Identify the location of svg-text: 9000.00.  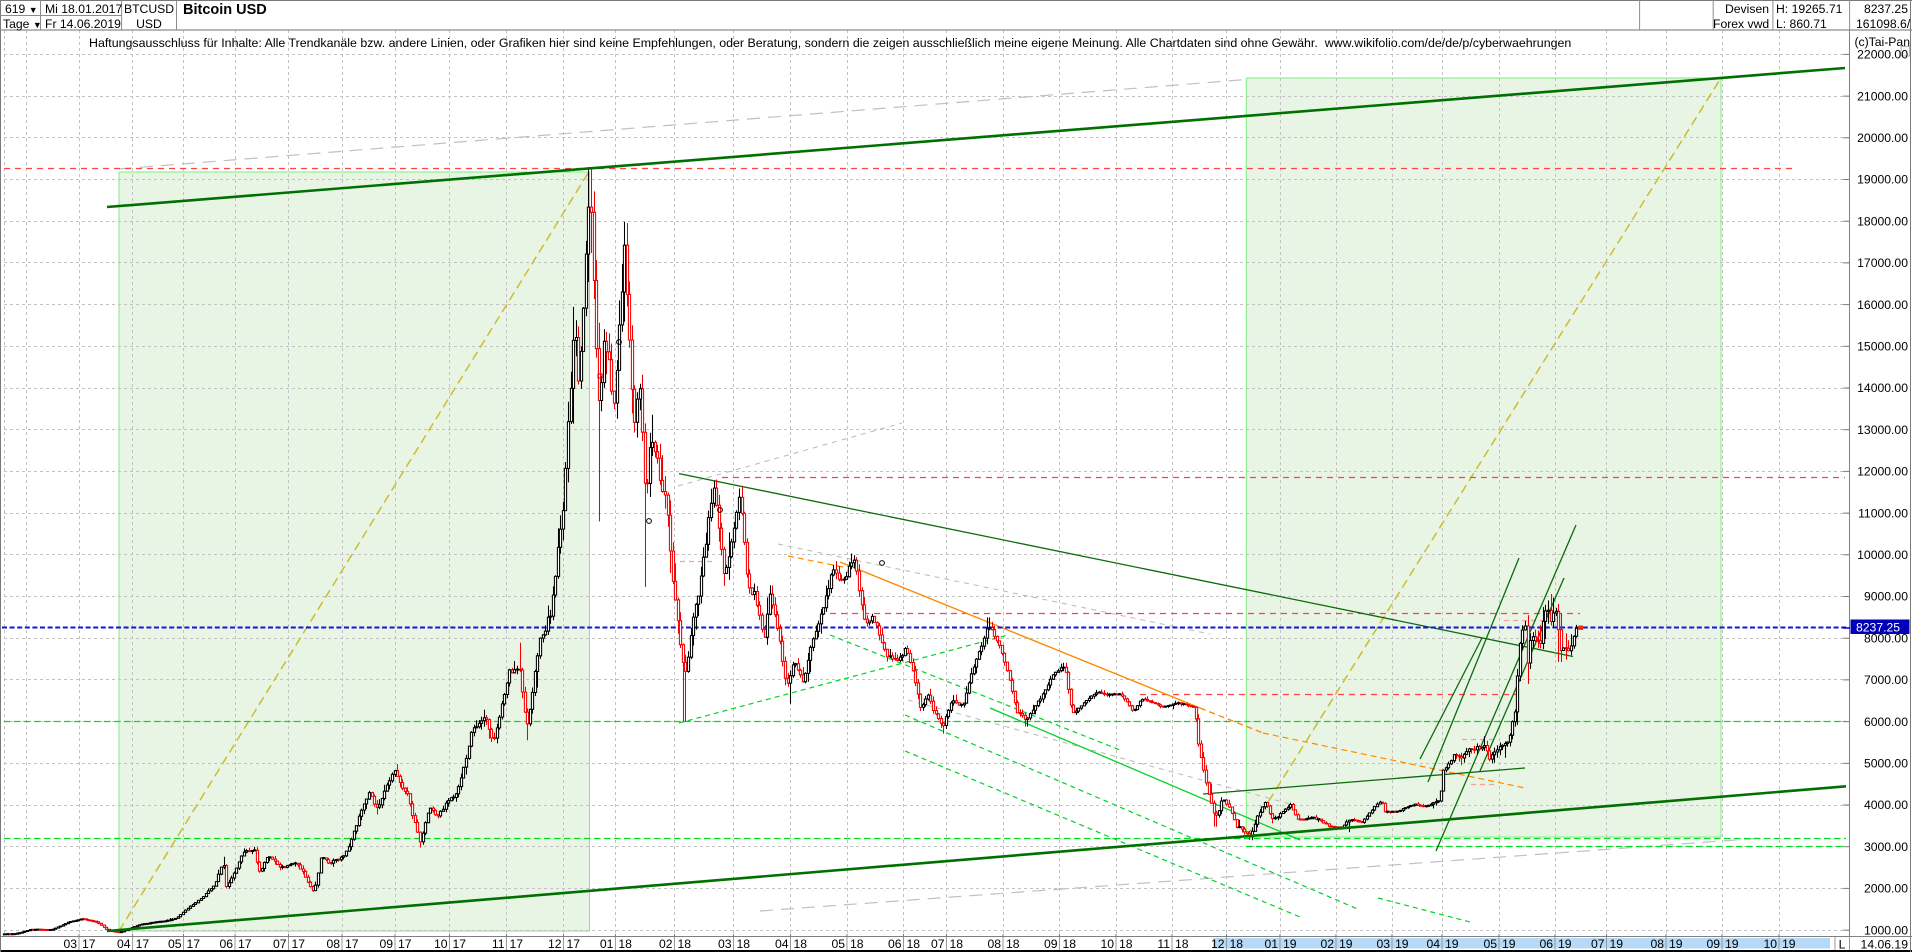
(1886, 597).